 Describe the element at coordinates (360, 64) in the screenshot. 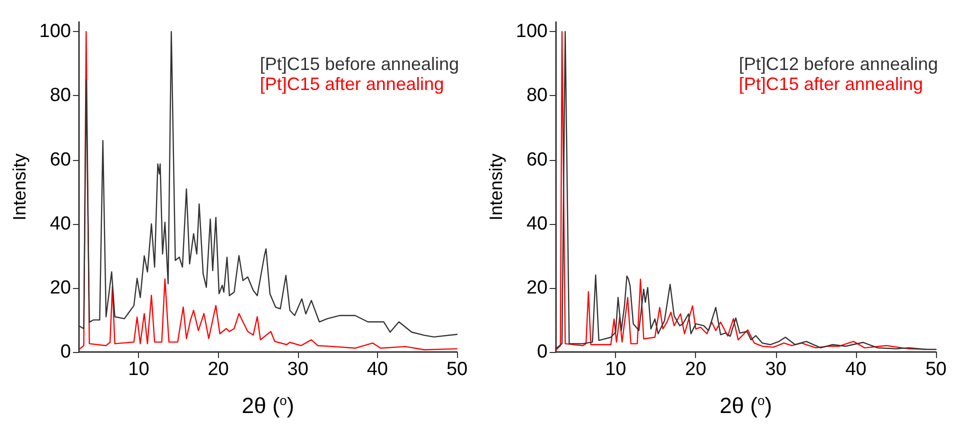

I see `text: [Pt]C15 before annealing` at that location.